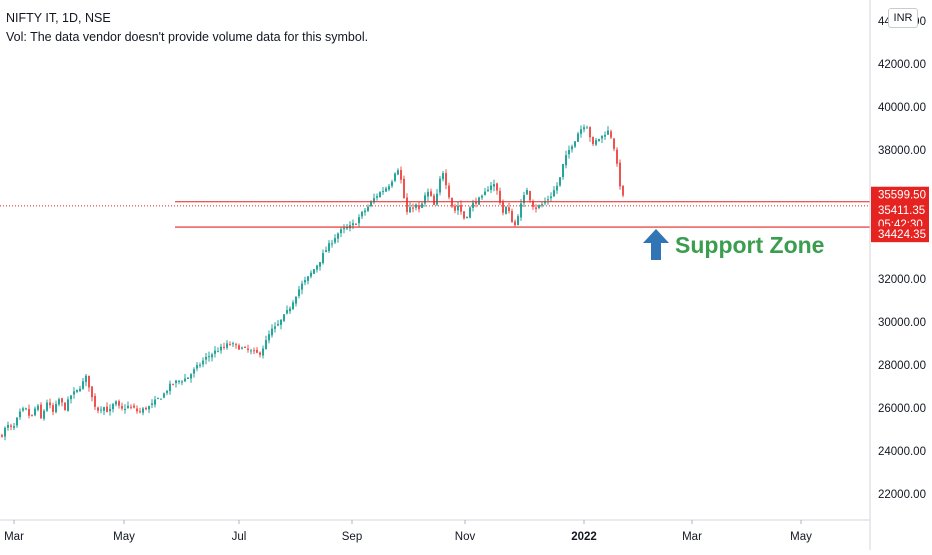 This screenshot has height=555, width=932. What do you see at coordinates (902, 280) in the screenshot?
I see `y-tick-label: 32000.00` at bounding box center [902, 280].